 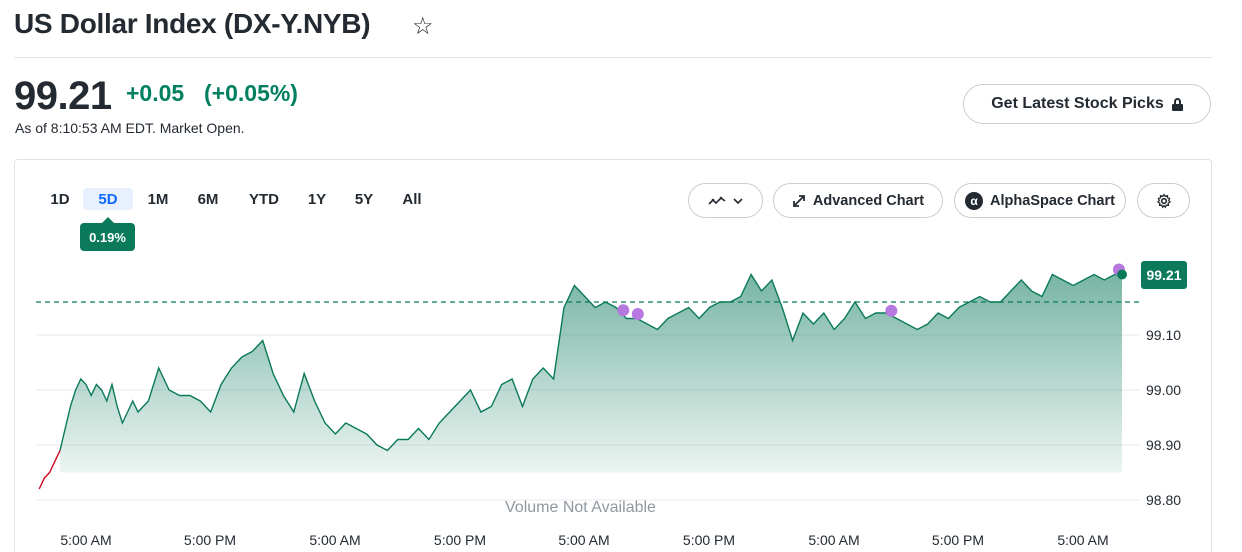 What do you see at coordinates (192, 23) in the screenshot?
I see `page-title: US Dollar Index (DX-Y.NYB)` at bounding box center [192, 23].